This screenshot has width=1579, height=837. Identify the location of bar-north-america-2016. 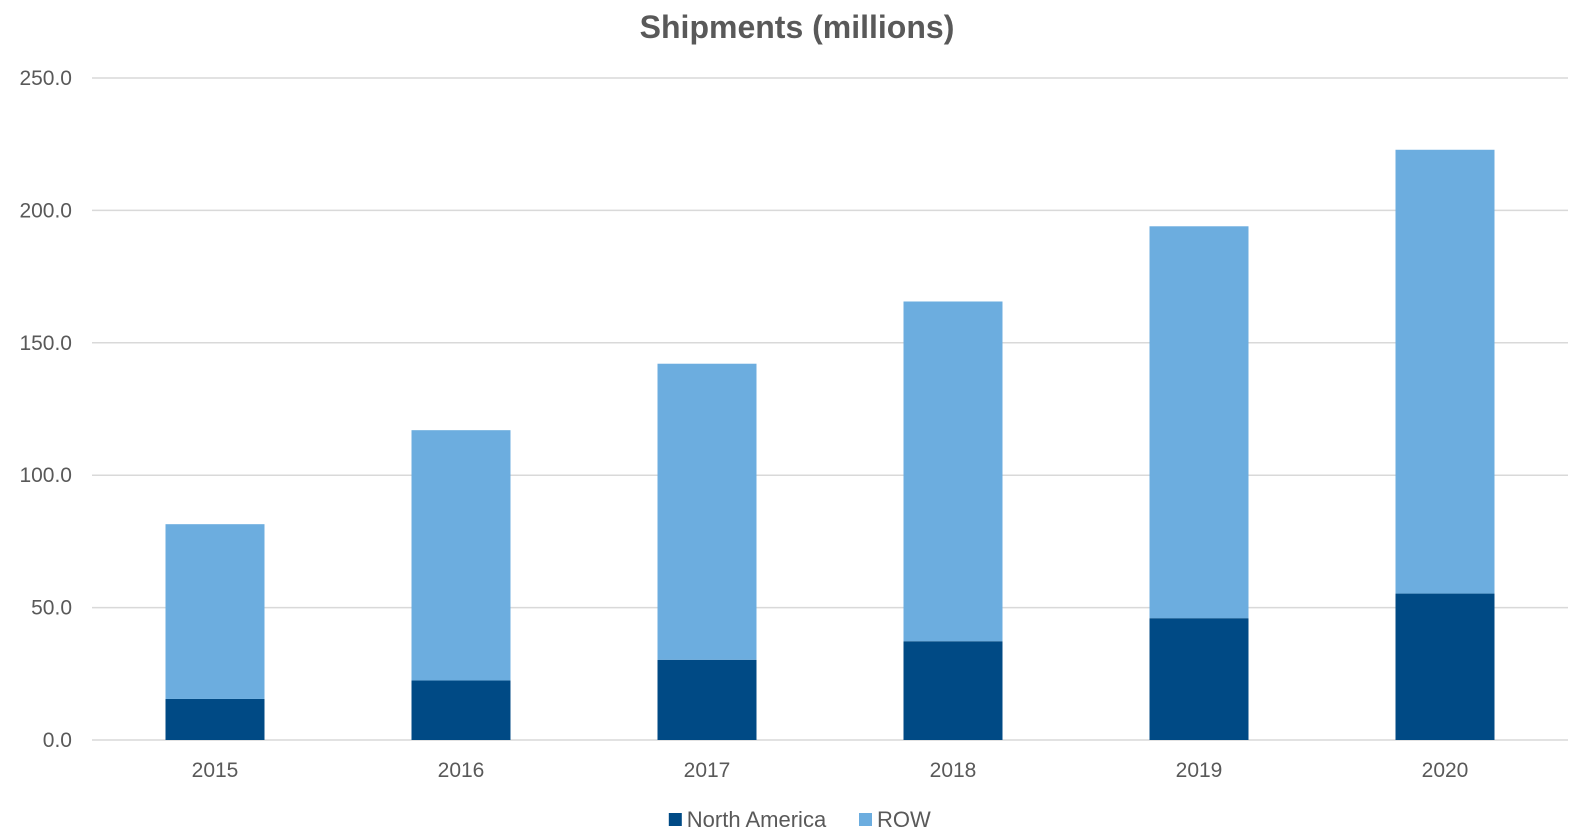
(461, 710).